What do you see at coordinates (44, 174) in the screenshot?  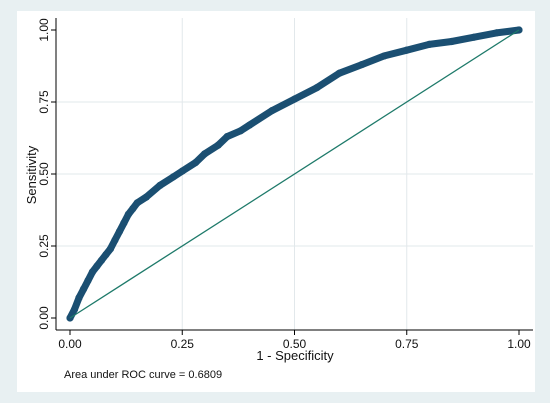 I see `y-tick-label: 0.50` at bounding box center [44, 174].